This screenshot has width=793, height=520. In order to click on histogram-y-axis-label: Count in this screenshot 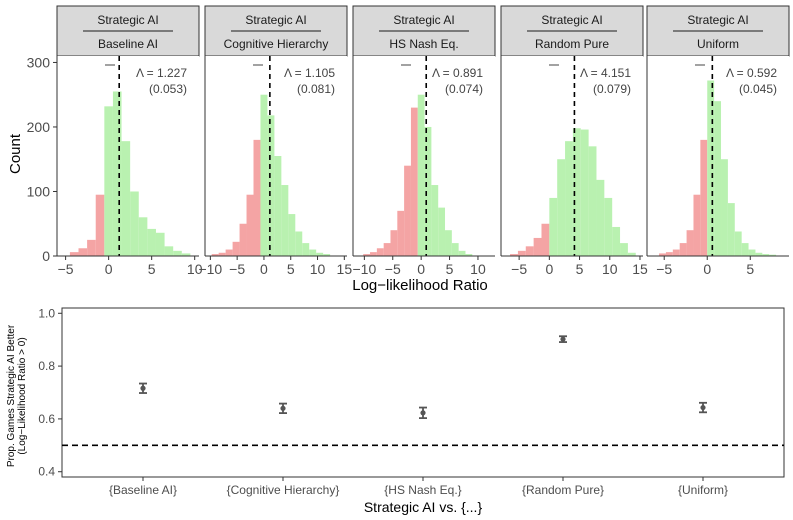, I will do `click(15, 153)`.